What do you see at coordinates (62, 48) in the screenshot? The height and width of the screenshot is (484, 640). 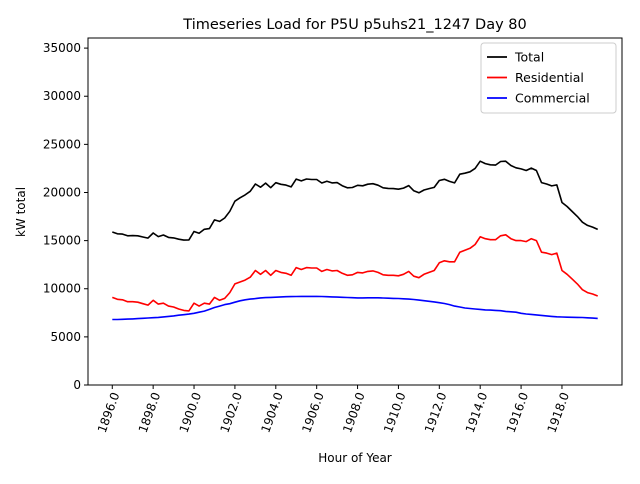 I see `y-tick-label: 35000` at bounding box center [62, 48].